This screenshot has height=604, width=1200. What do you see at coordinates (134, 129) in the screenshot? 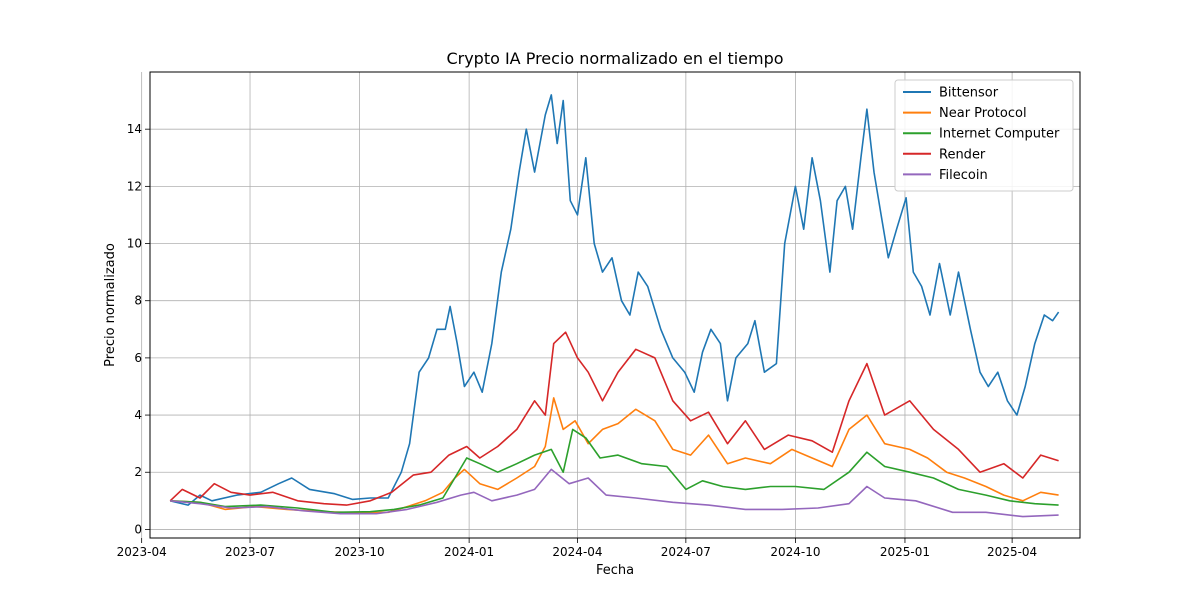
I see `y-tick-label: 14` at bounding box center [134, 129].